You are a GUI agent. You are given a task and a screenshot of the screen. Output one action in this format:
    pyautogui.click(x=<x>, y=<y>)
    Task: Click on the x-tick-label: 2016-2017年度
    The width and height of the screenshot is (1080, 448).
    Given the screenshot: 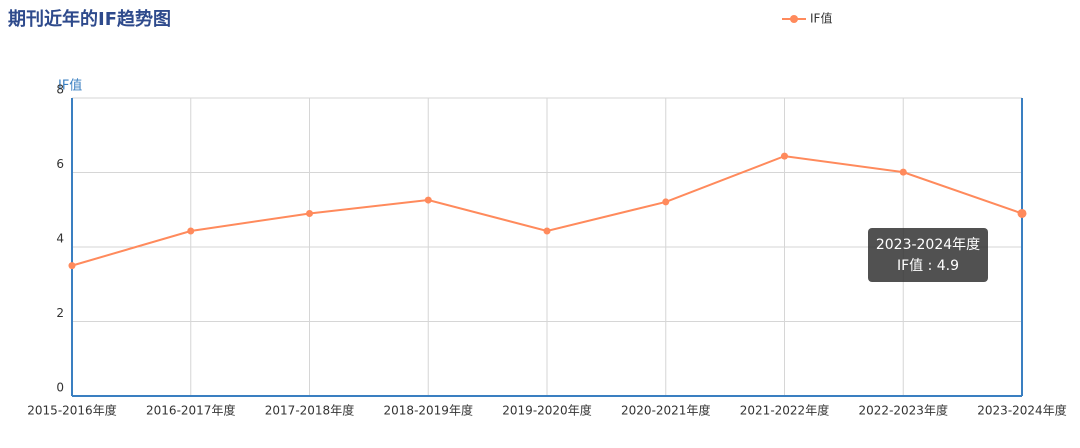 What is the action you would take?
    pyautogui.click(x=190, y=410)
    